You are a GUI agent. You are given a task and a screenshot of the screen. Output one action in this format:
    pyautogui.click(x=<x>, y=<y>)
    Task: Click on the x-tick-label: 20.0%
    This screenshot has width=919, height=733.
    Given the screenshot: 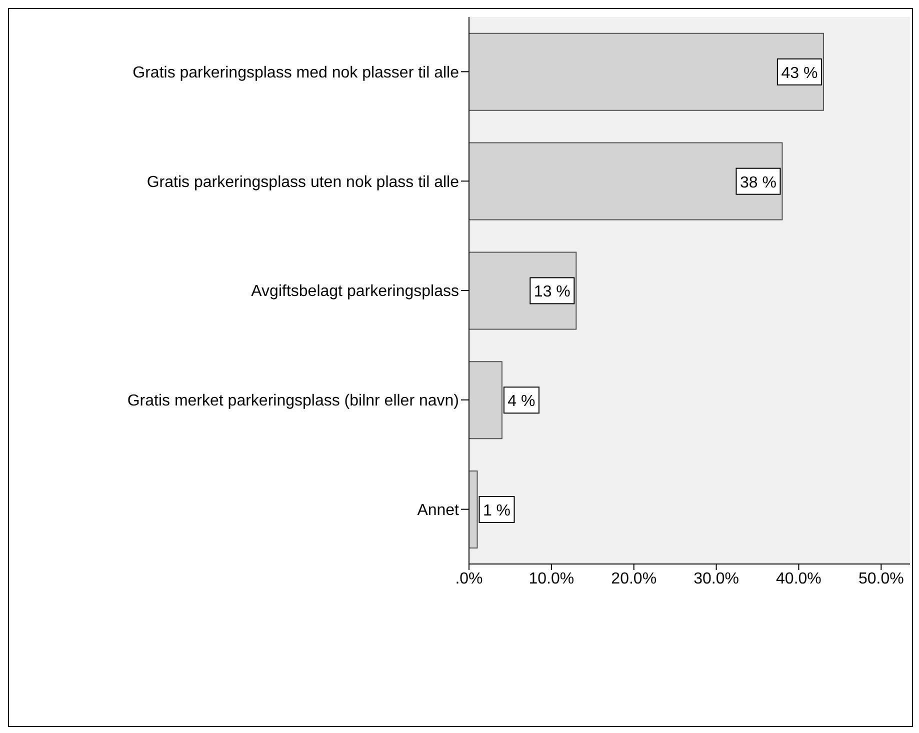 What is the action you would take?
    pyautogui.click(x=634, y=579)
    